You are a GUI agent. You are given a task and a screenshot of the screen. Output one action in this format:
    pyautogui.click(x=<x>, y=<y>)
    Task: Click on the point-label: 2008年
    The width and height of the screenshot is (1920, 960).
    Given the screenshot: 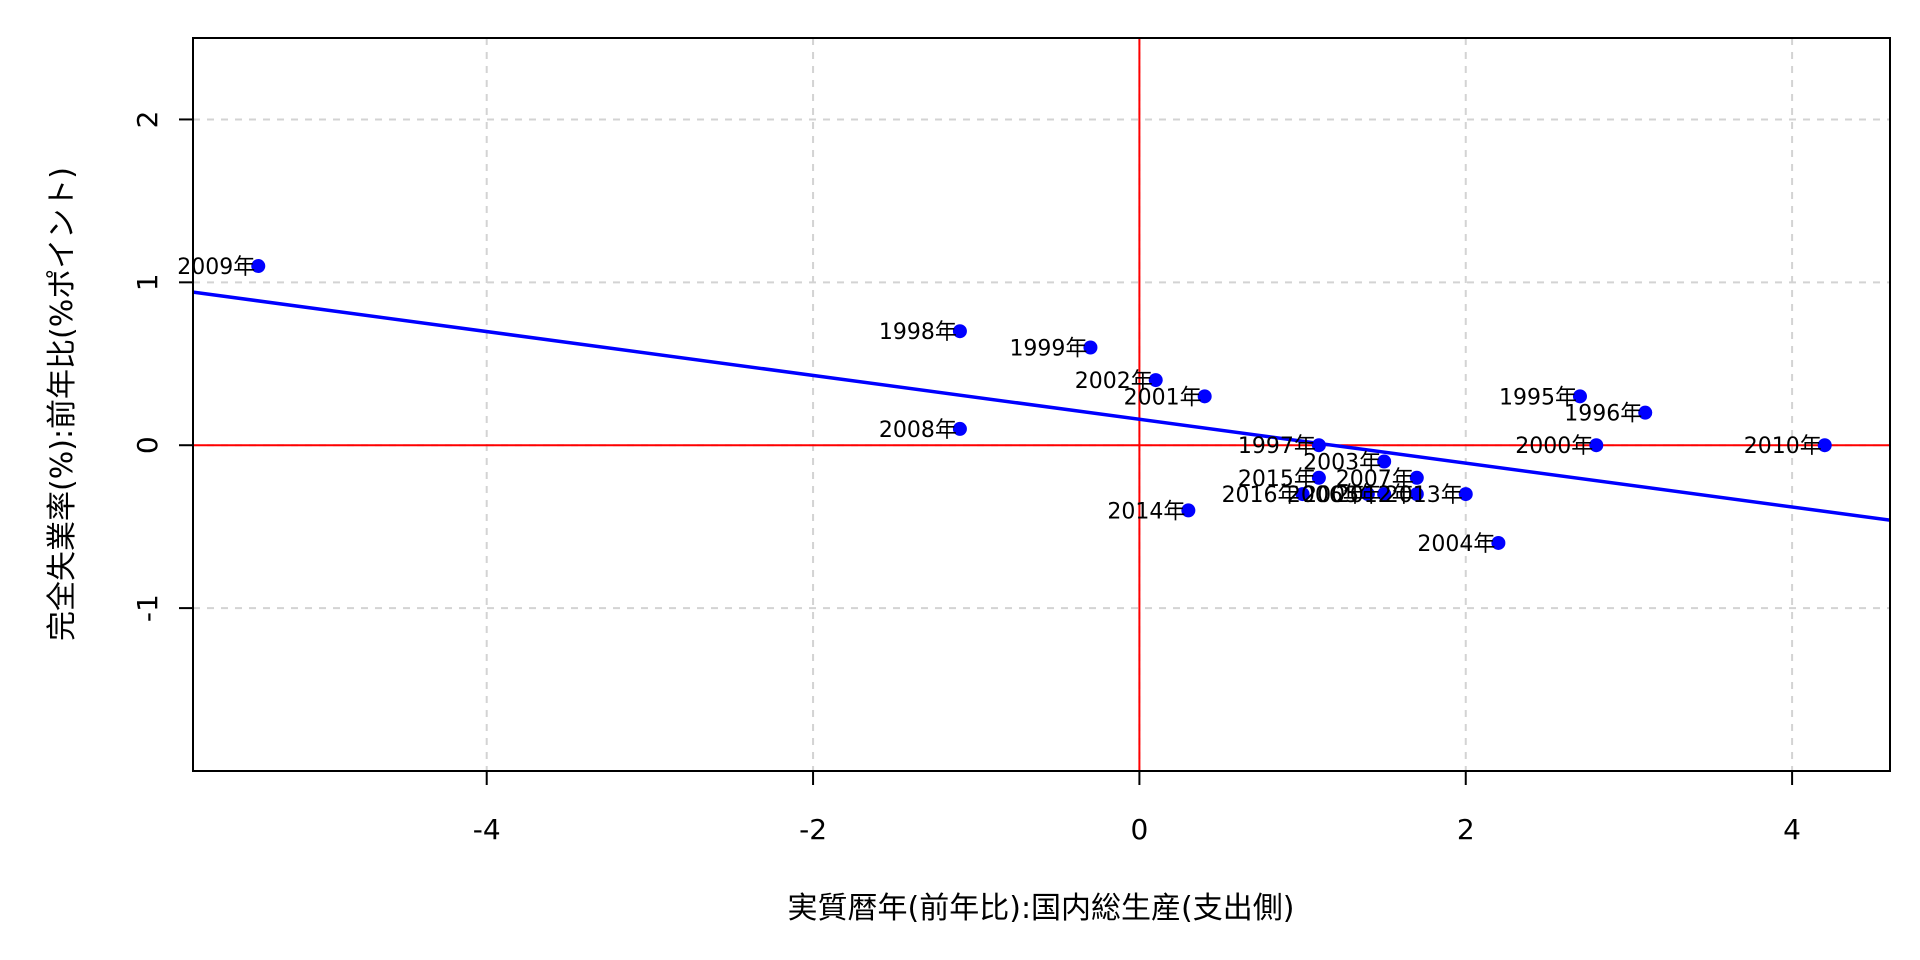 What is the action you would take?
    pyautogui.click(x=918, y=430)
    